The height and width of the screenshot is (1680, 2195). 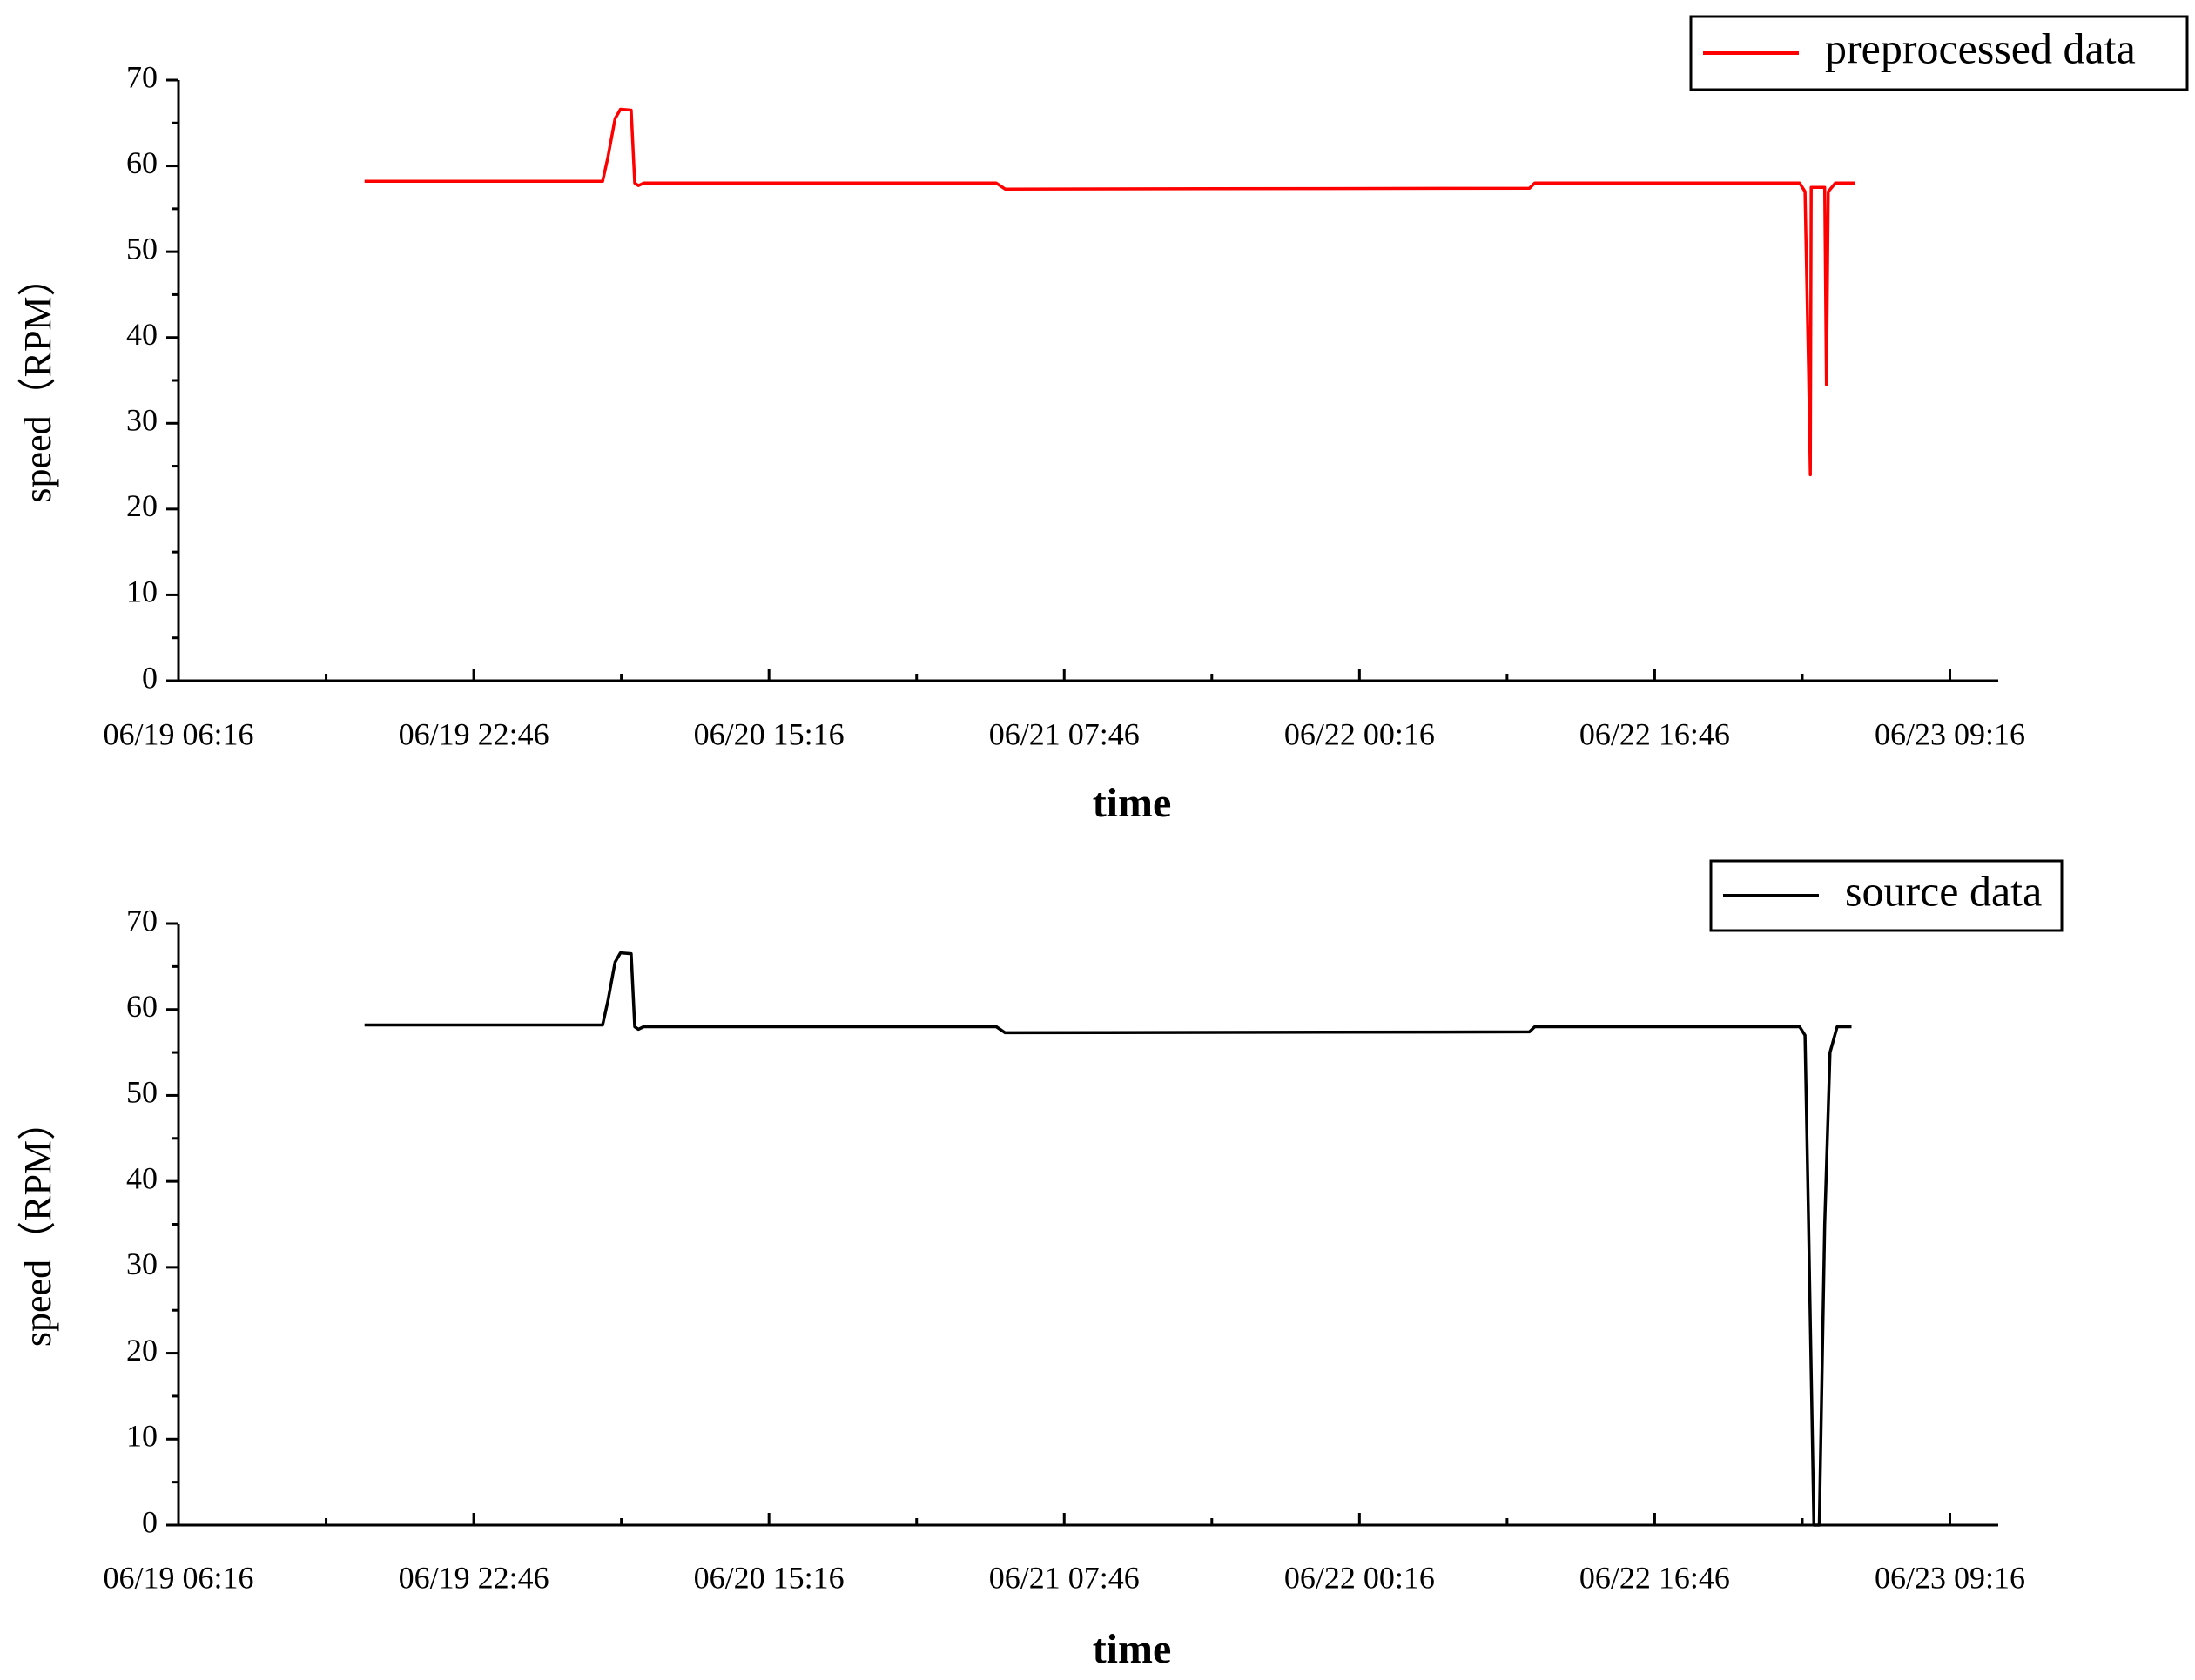 What do you see at coordinates (1980, 48) in the screenshot?
I see `legend-label: preprocessed data` at bounding box center [1980, 48].